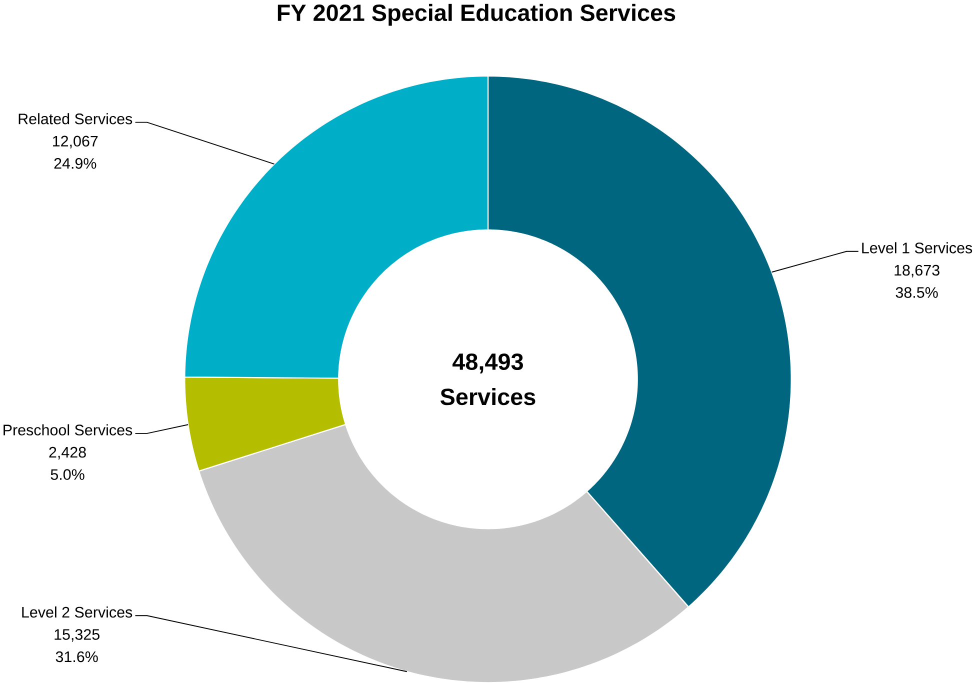  What do you see at coordinates (77, 656) in the screenshot?
I see `text: 31.6%` at bounding box center [77, 656].